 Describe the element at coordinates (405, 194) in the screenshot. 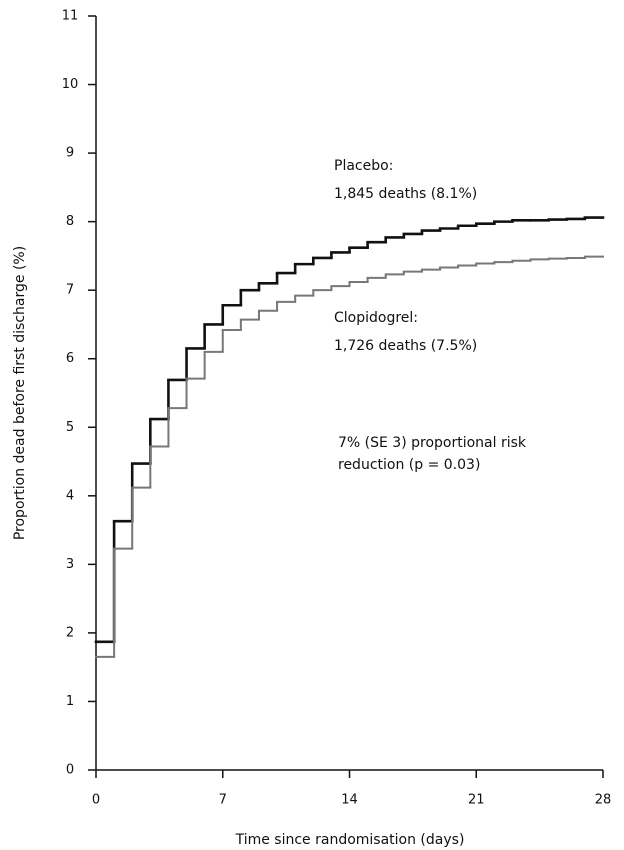

I see `annotation: 1,845 deaths (8.1%)` at that location.